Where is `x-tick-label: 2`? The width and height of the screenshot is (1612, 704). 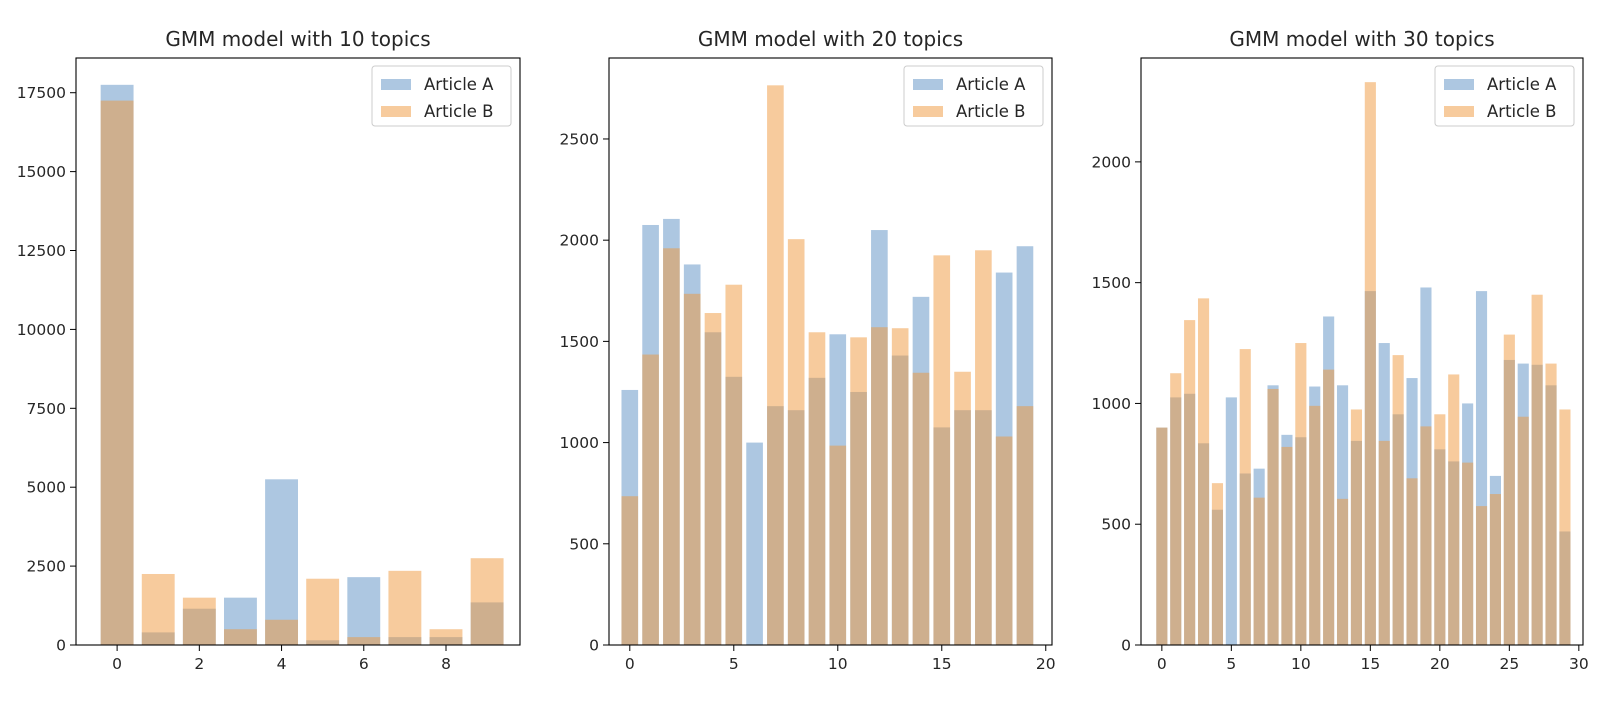
x-tick-label: 2 is located at coordinates (199, 664).